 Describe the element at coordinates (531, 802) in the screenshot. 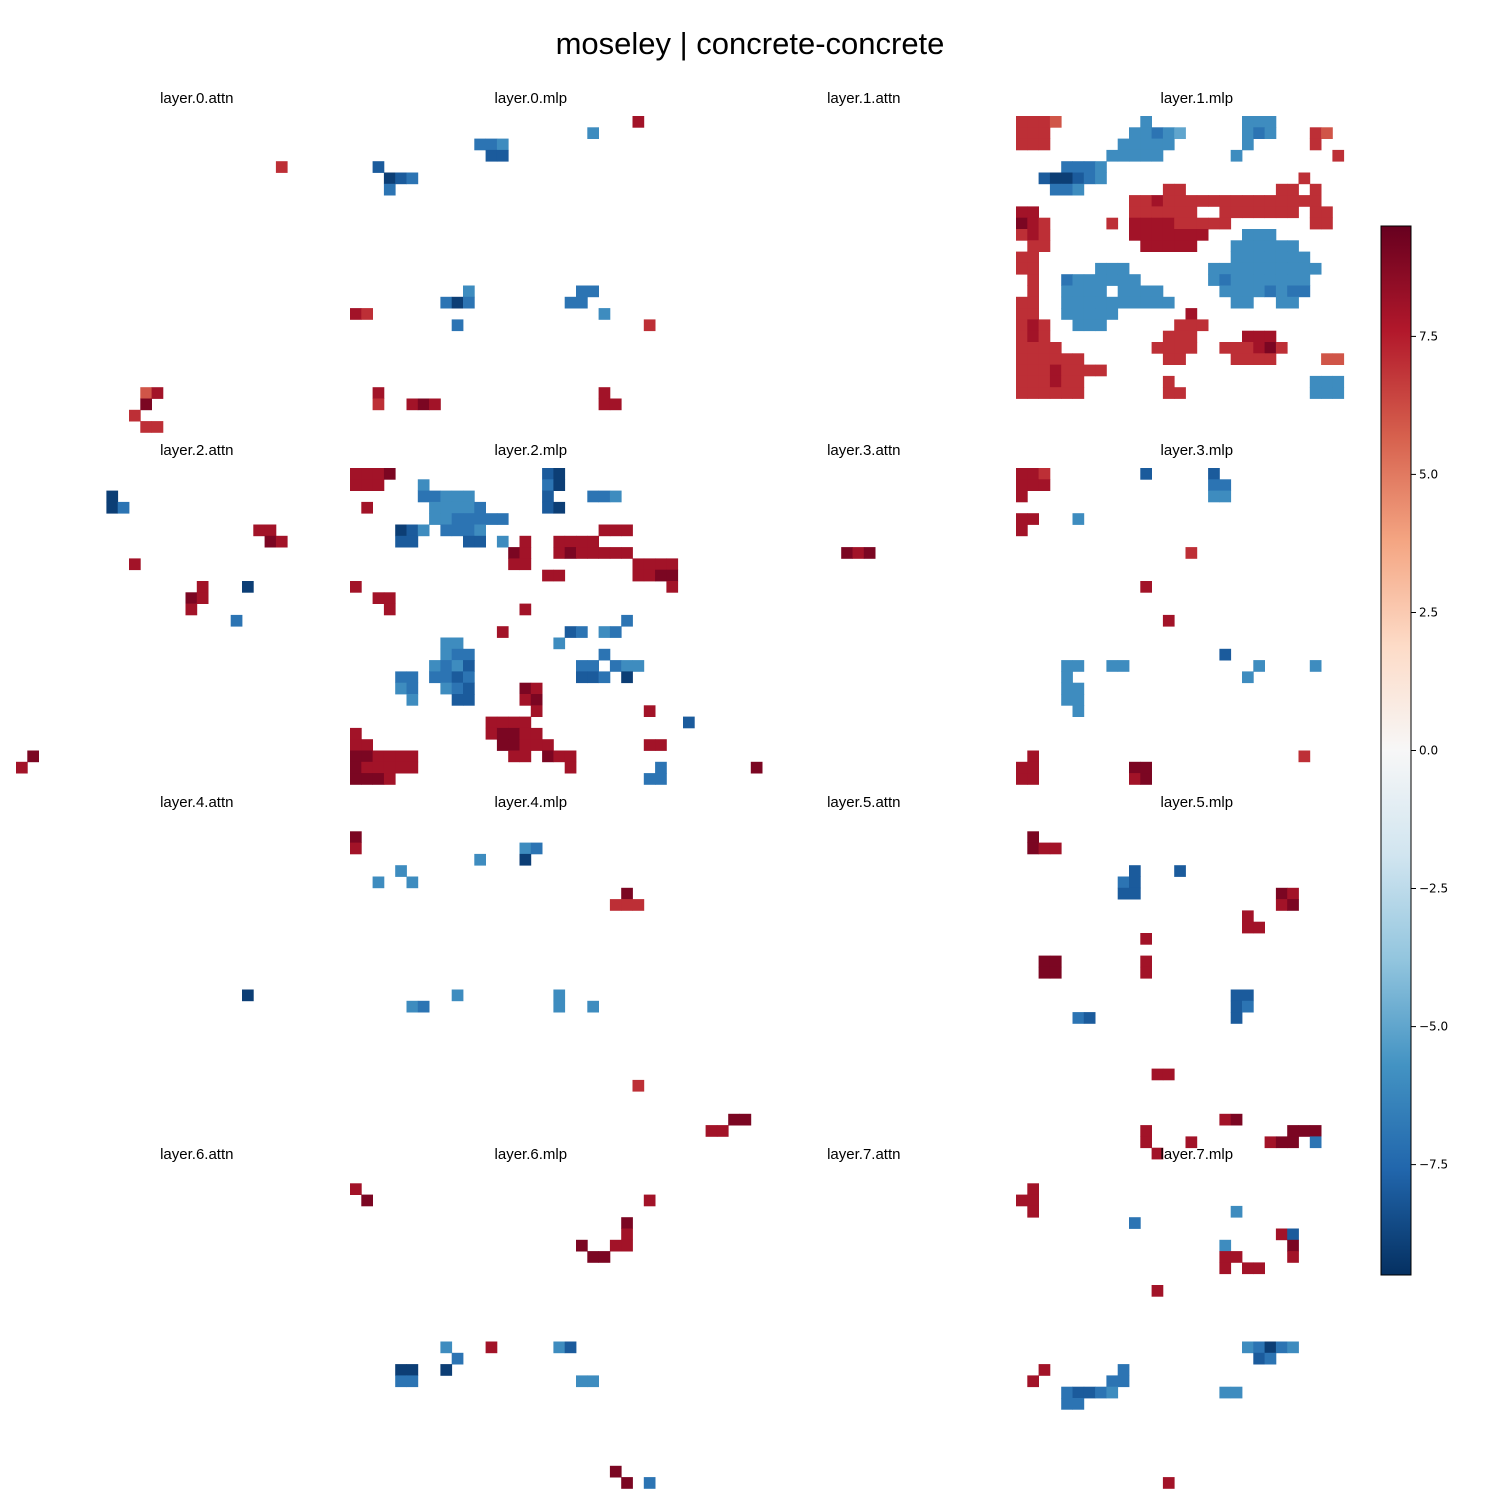

I see `panel-title: layer.4.mlp` at that location.